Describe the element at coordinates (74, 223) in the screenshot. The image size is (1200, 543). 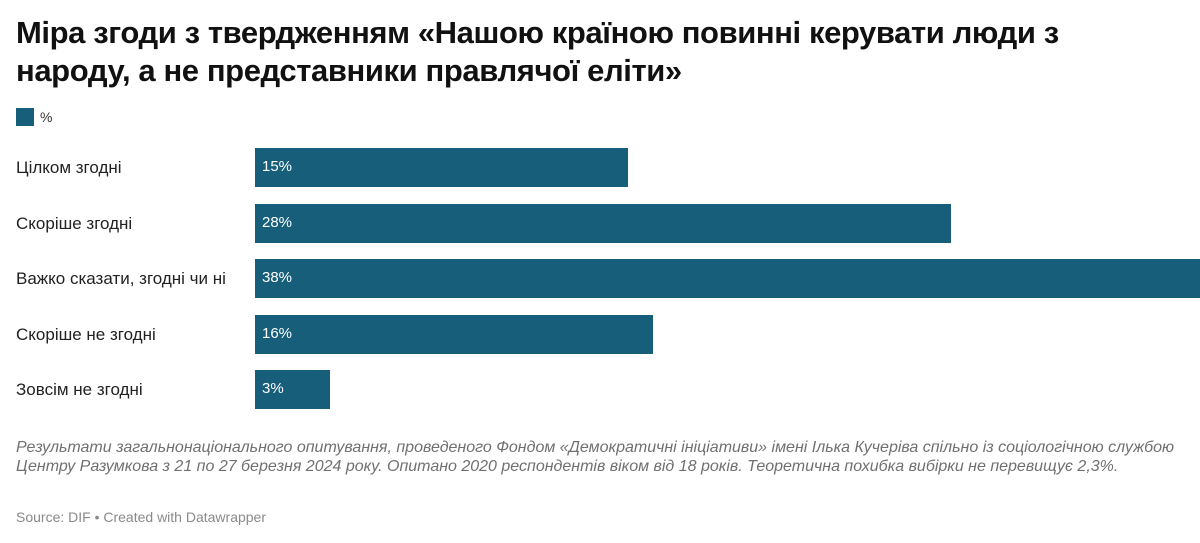
I see `category-label: Скоріше згодні` at that location.